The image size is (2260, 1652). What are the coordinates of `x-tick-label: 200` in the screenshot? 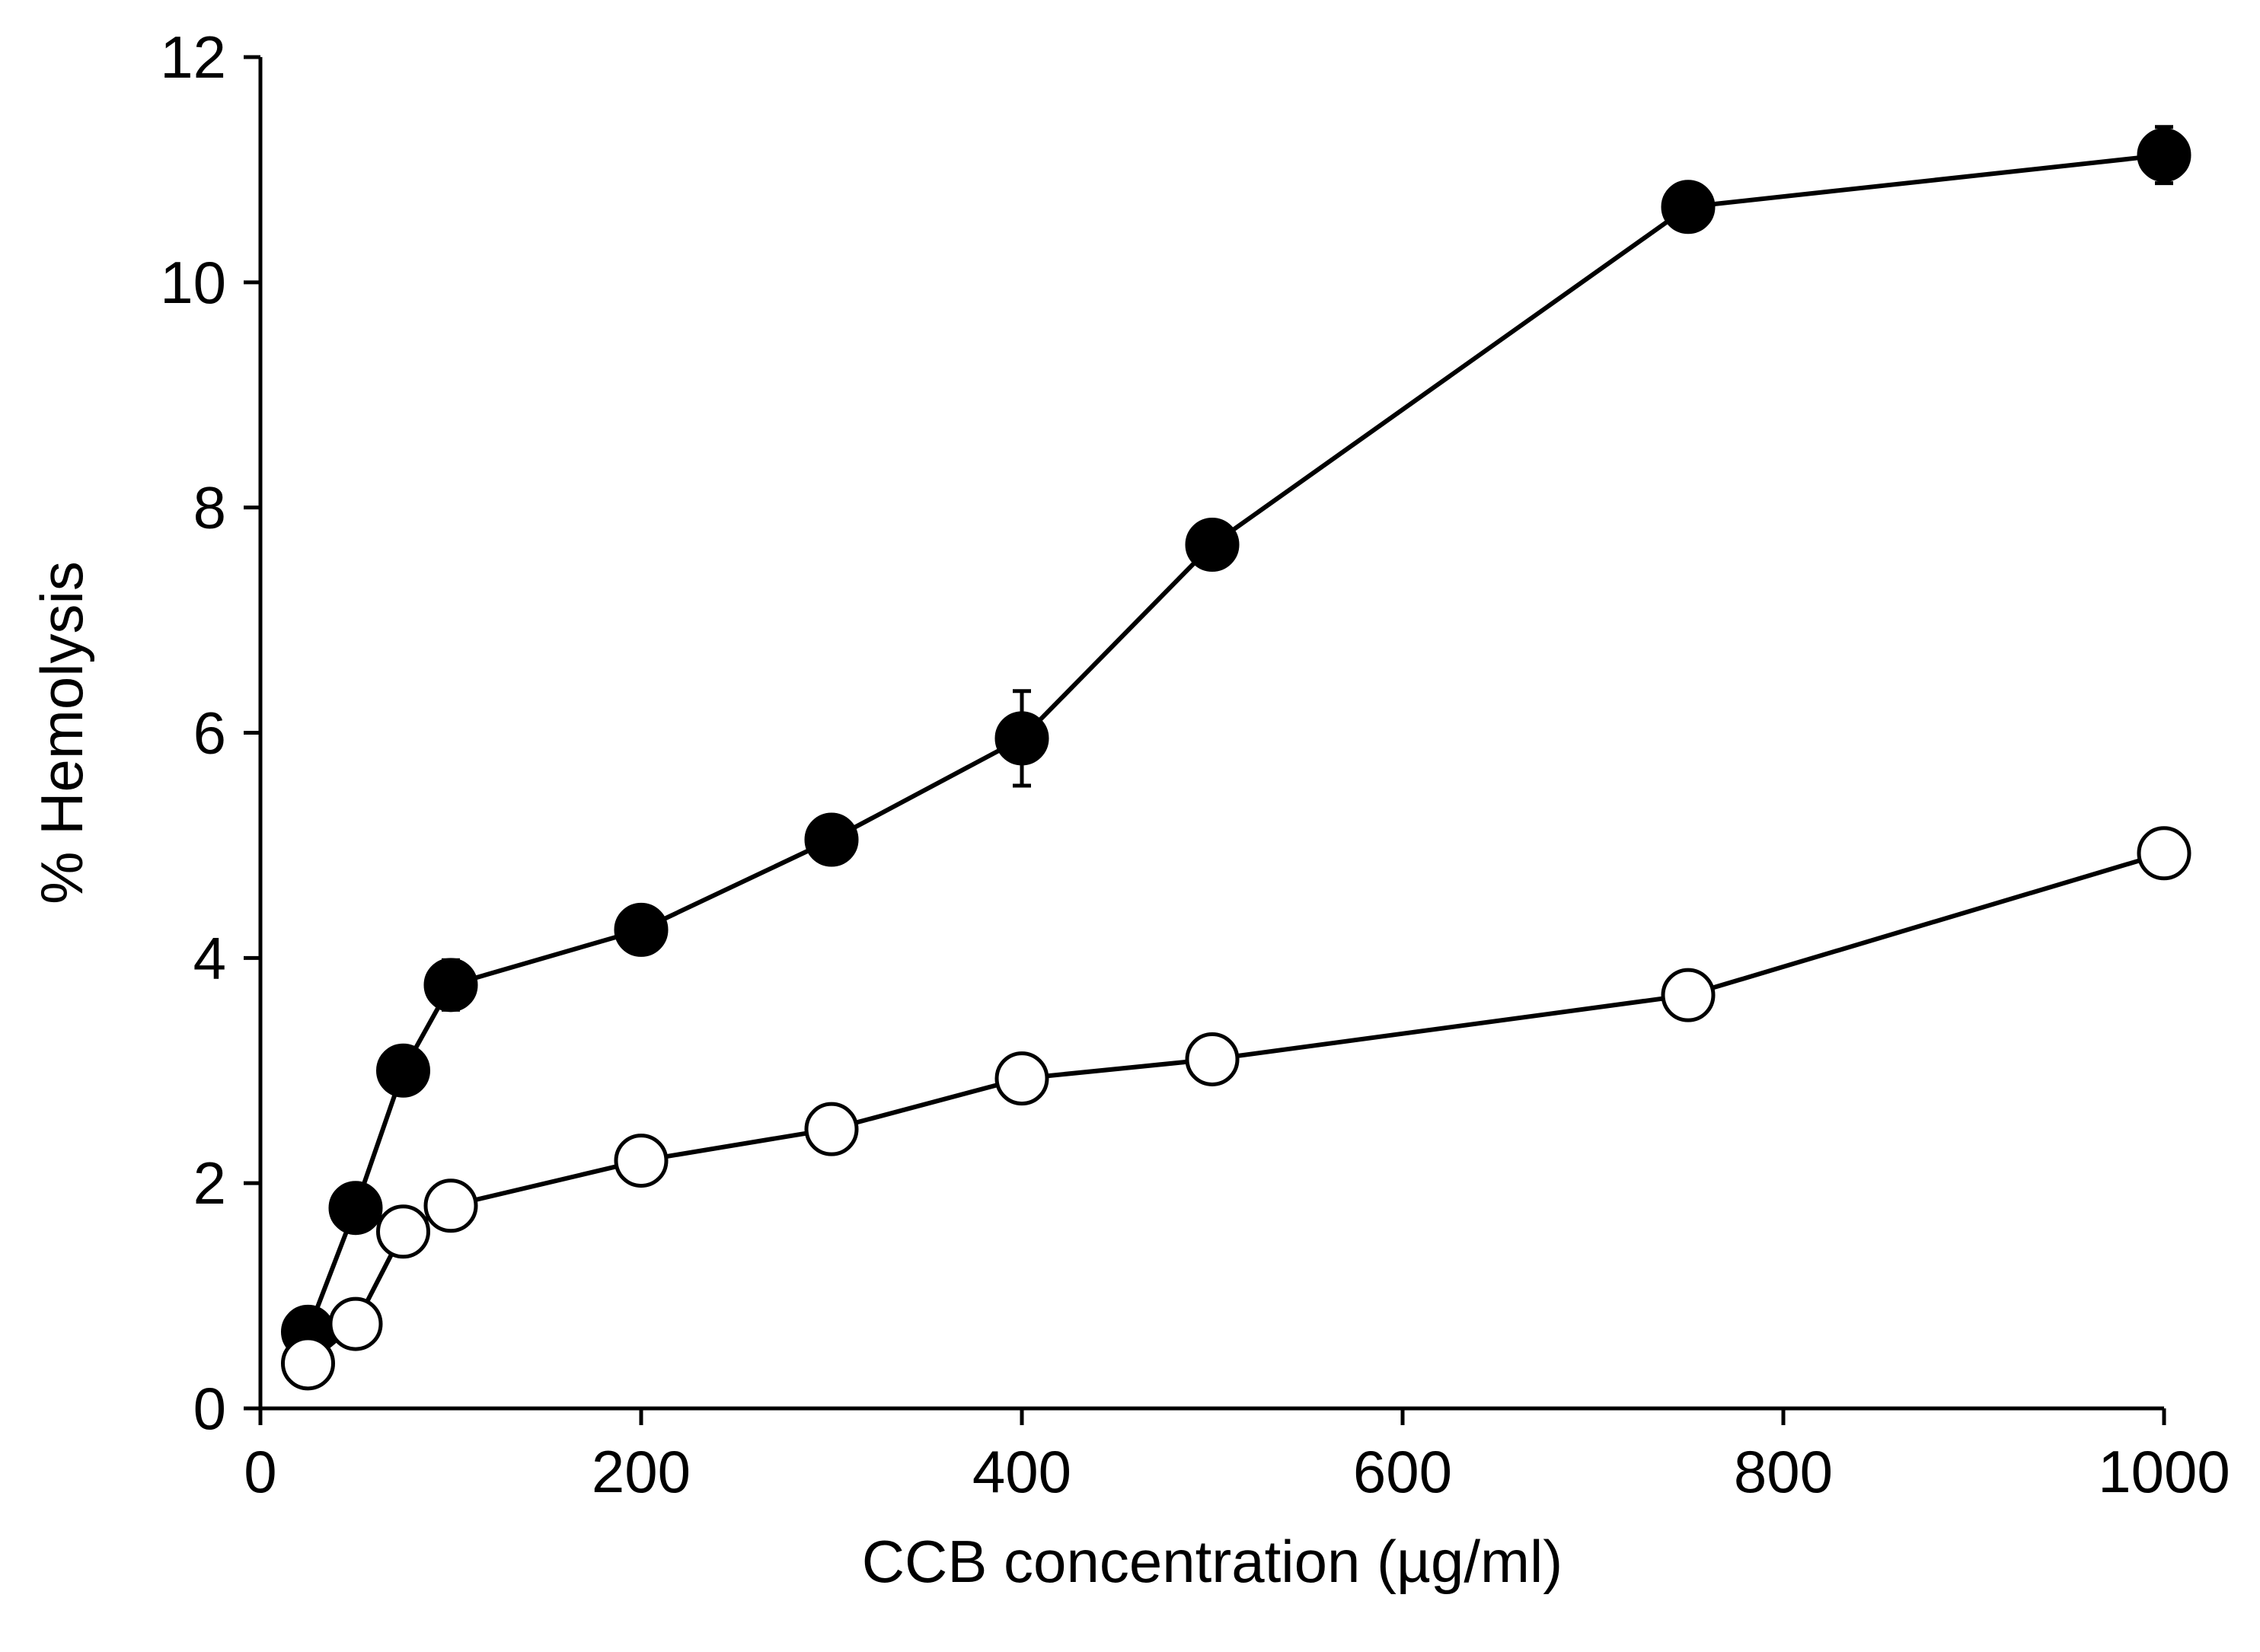 It's located at (641, 1471).